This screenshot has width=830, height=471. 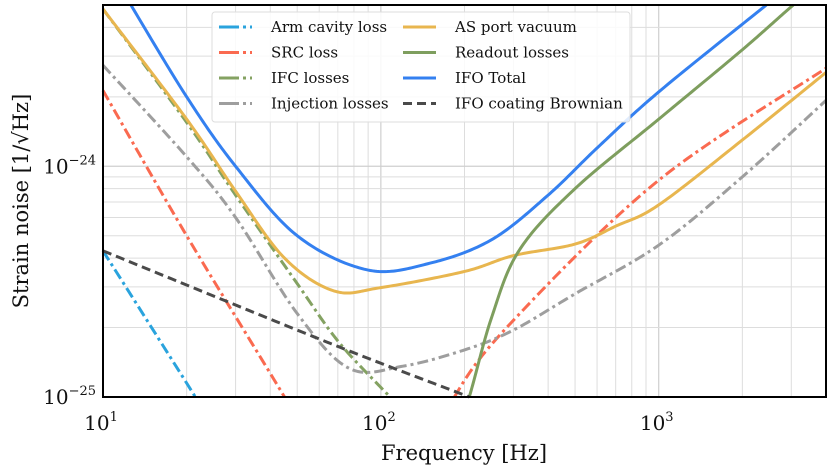 What do you see at coordinates (21, 201) in the screenshot?
I see `y-axis-label: Strain noise [1/√Hz]` at bounding box center [21, 201].